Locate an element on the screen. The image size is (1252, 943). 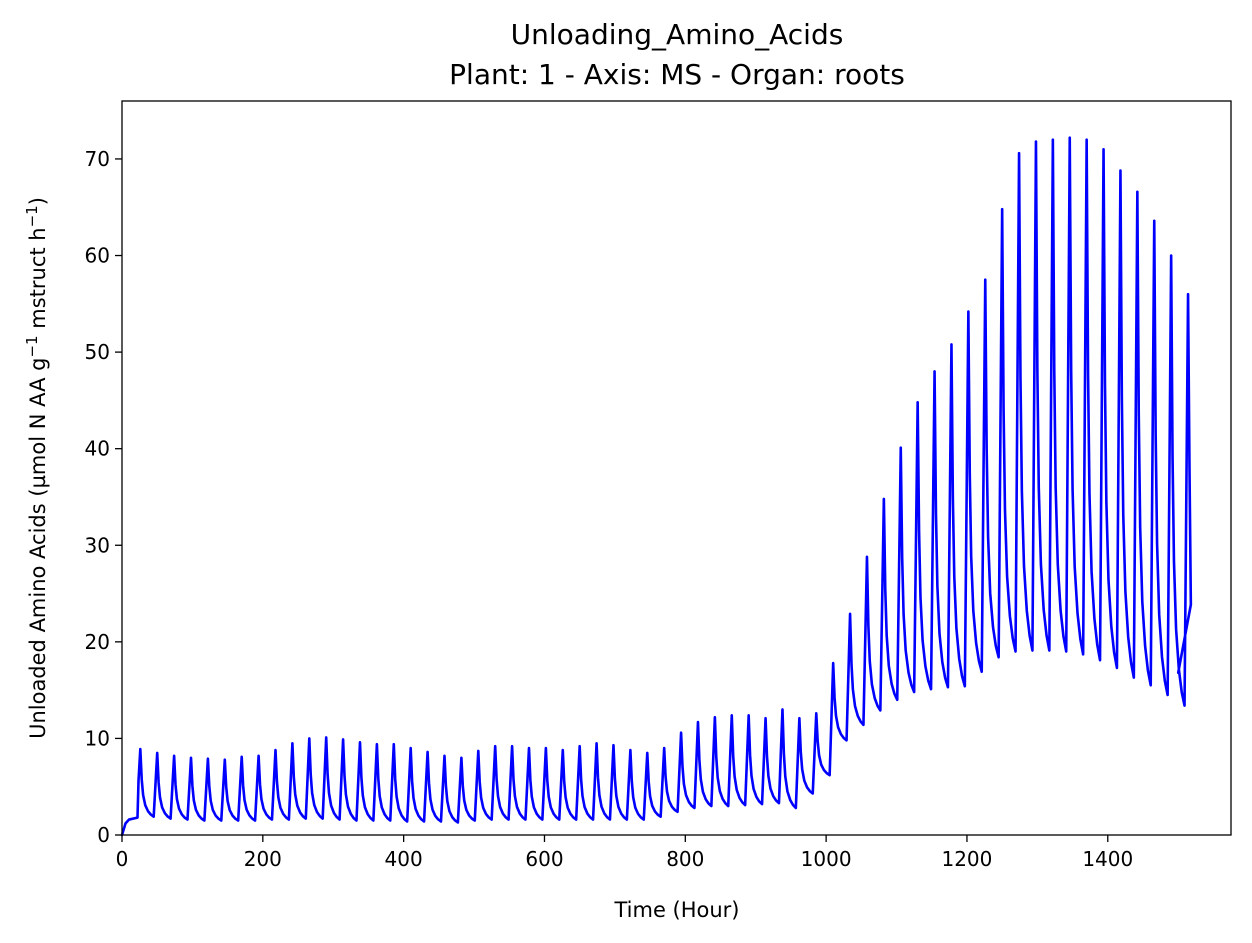
y-axis-label-main: Unloaded Amino Acids (µmol N AA g is located at coordinates (38, 548).